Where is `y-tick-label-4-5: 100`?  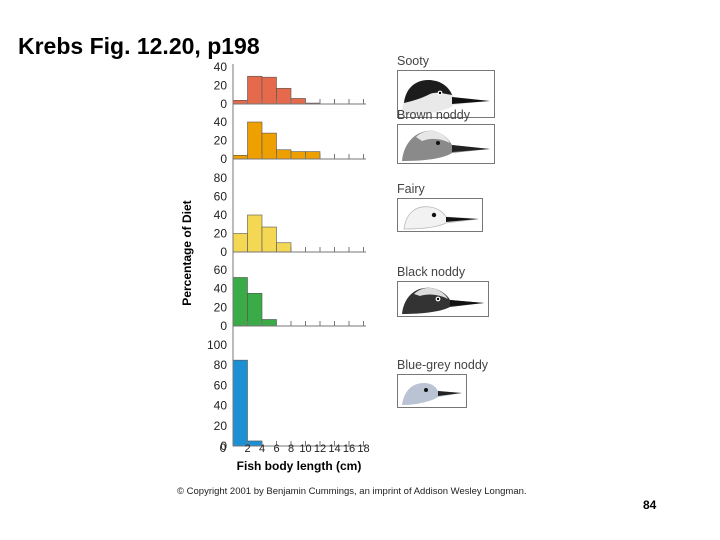 y-tick-label-4-5: 100 is located at coordinates (217, 345).